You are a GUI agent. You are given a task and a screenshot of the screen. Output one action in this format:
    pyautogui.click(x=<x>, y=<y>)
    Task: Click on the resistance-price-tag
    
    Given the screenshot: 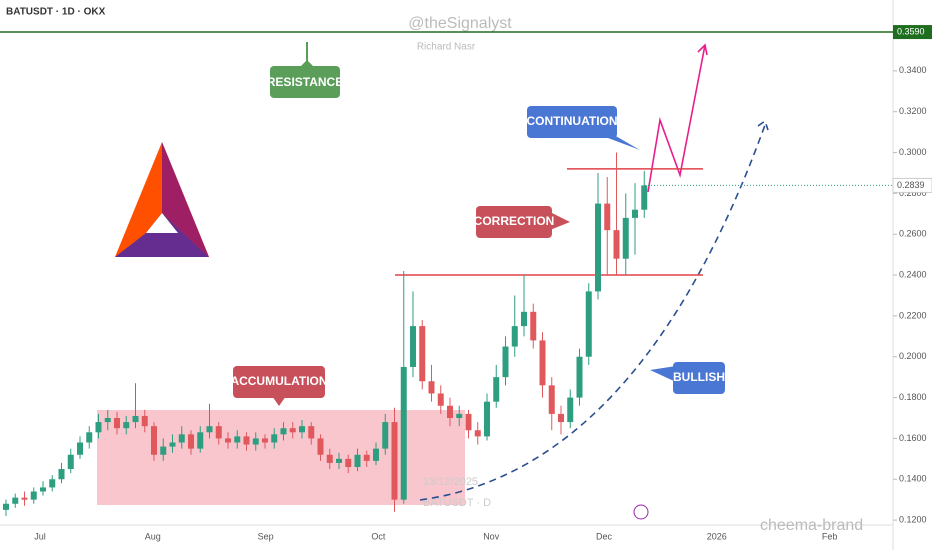 What is the action you would take?
    pyautogui.click(x=912, y=32)
    